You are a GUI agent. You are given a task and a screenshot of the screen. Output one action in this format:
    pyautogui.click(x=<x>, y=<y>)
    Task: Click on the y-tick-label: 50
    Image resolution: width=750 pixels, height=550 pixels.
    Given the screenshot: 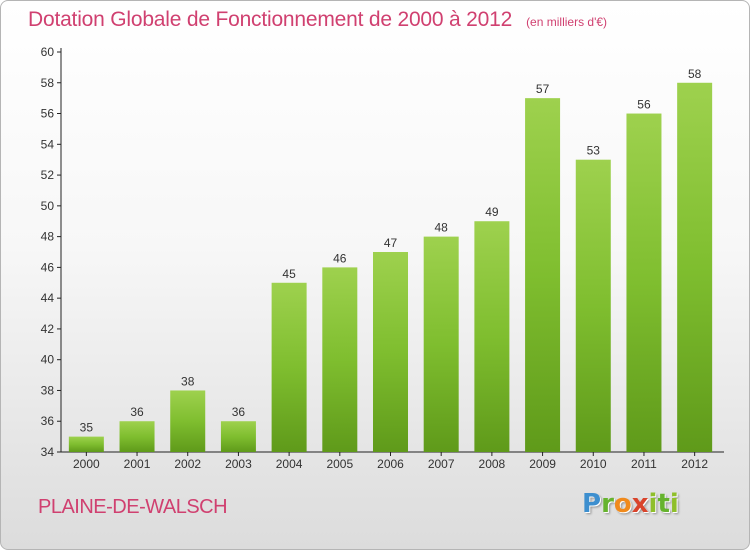 What is the action you would take?
    pyautogui.click(x=48, y=206)
    